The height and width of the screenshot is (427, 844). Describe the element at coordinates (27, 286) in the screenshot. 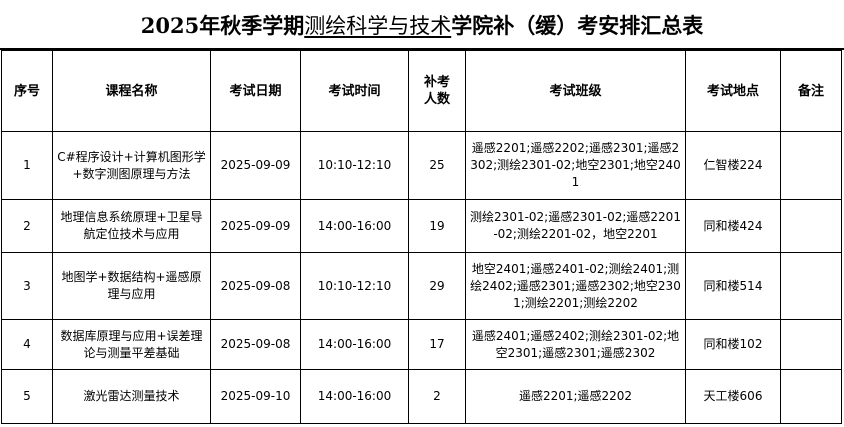

I see `cell-no: 3` at that location.